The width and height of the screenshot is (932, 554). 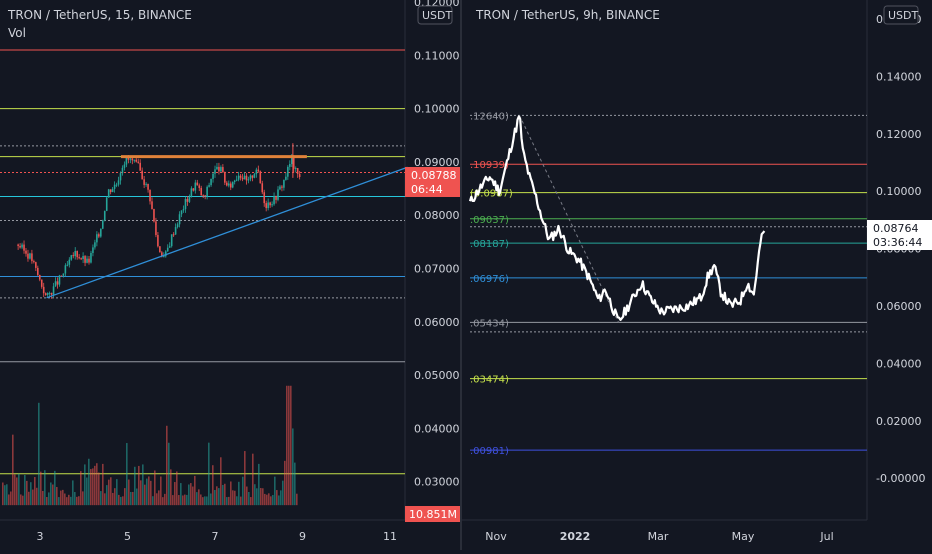 What do you see at coordinates (437, 109) in the screenshot?
I see `left-y-tick-label: 0.10000` at bounding box center [437, 109].